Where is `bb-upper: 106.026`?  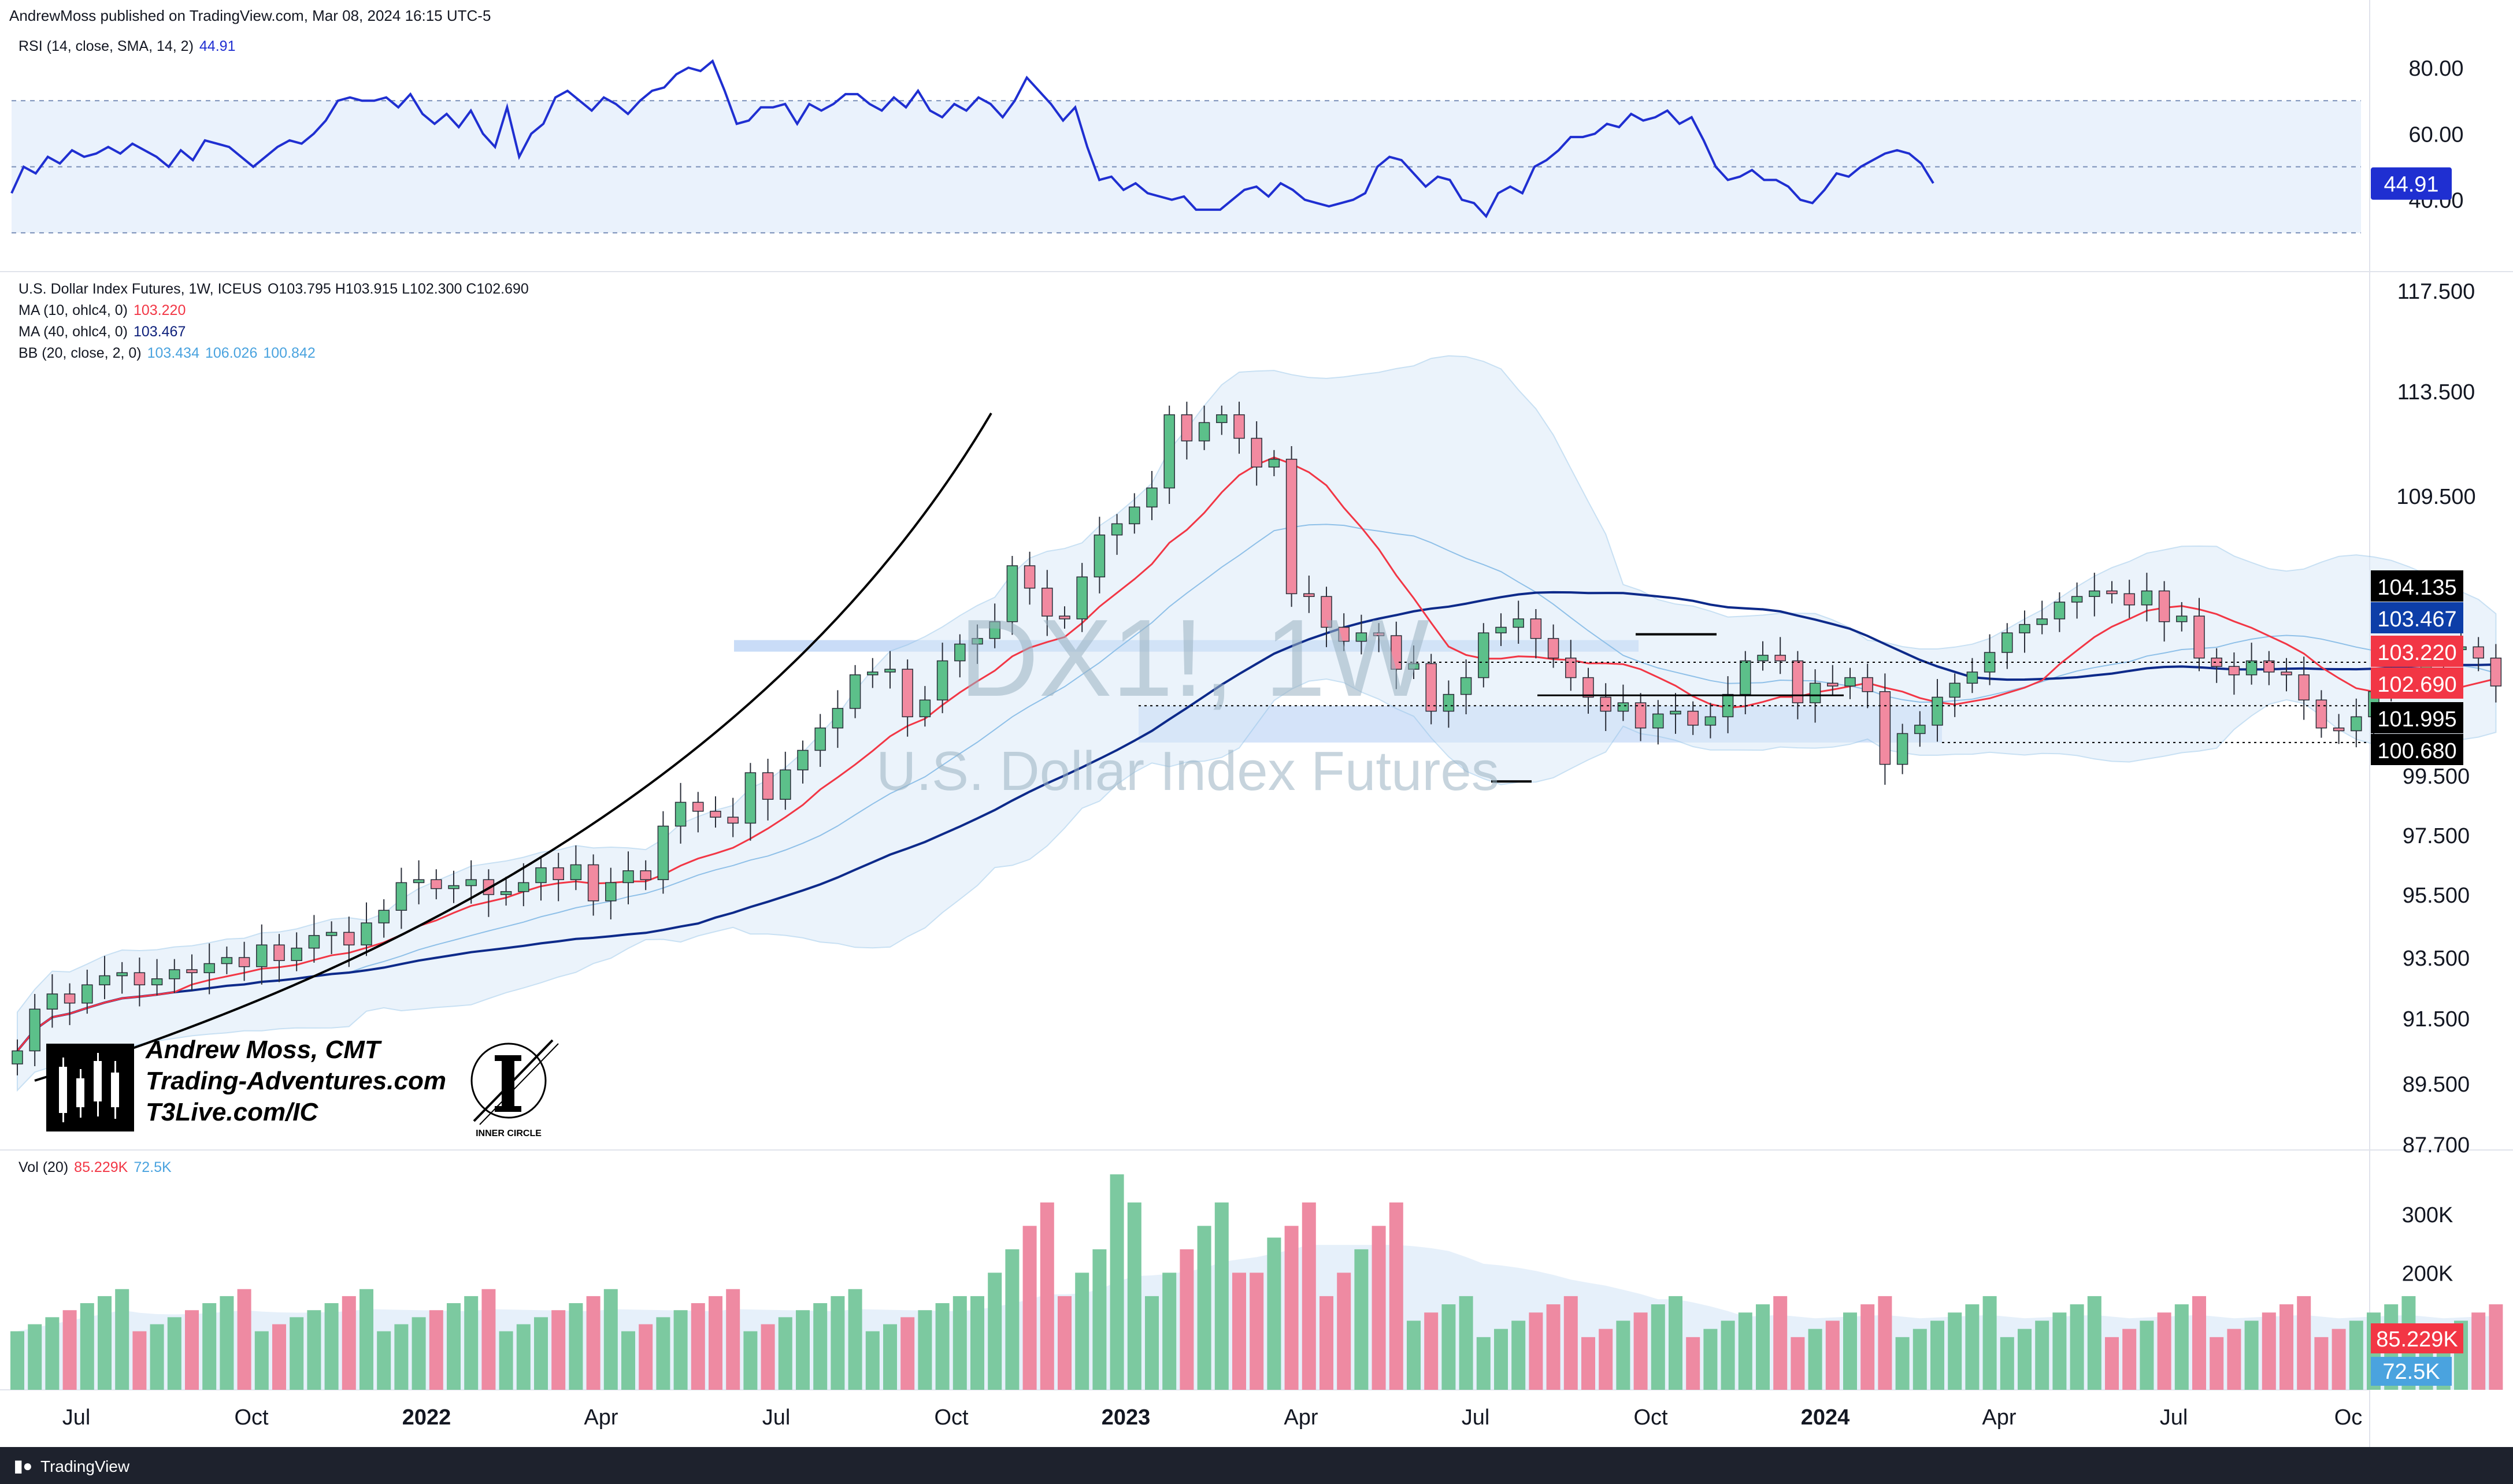 bb-upper: 106.026 is located at coordinates (231, 353).